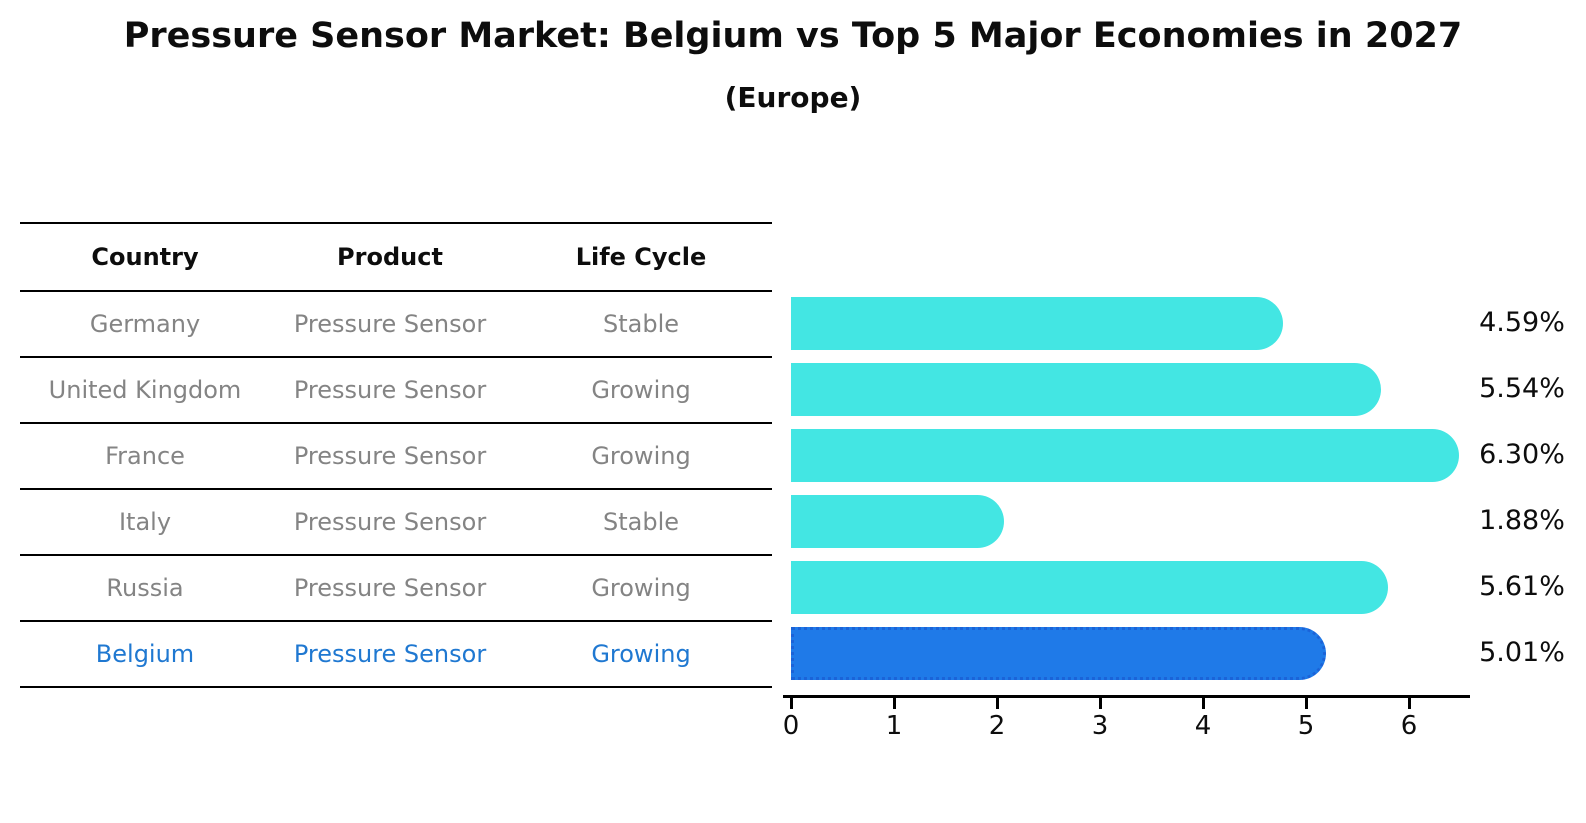 The height and width of the screenshot is (823, 1586). Describe the element at coordinates (1522, 586) in the screenshot. I see `value-label-russia: 5.61%` at that location.